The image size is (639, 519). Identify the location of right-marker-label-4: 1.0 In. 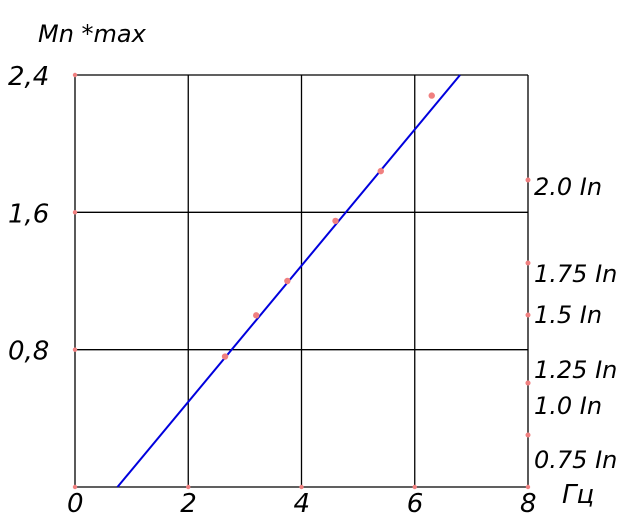
(568, 406).